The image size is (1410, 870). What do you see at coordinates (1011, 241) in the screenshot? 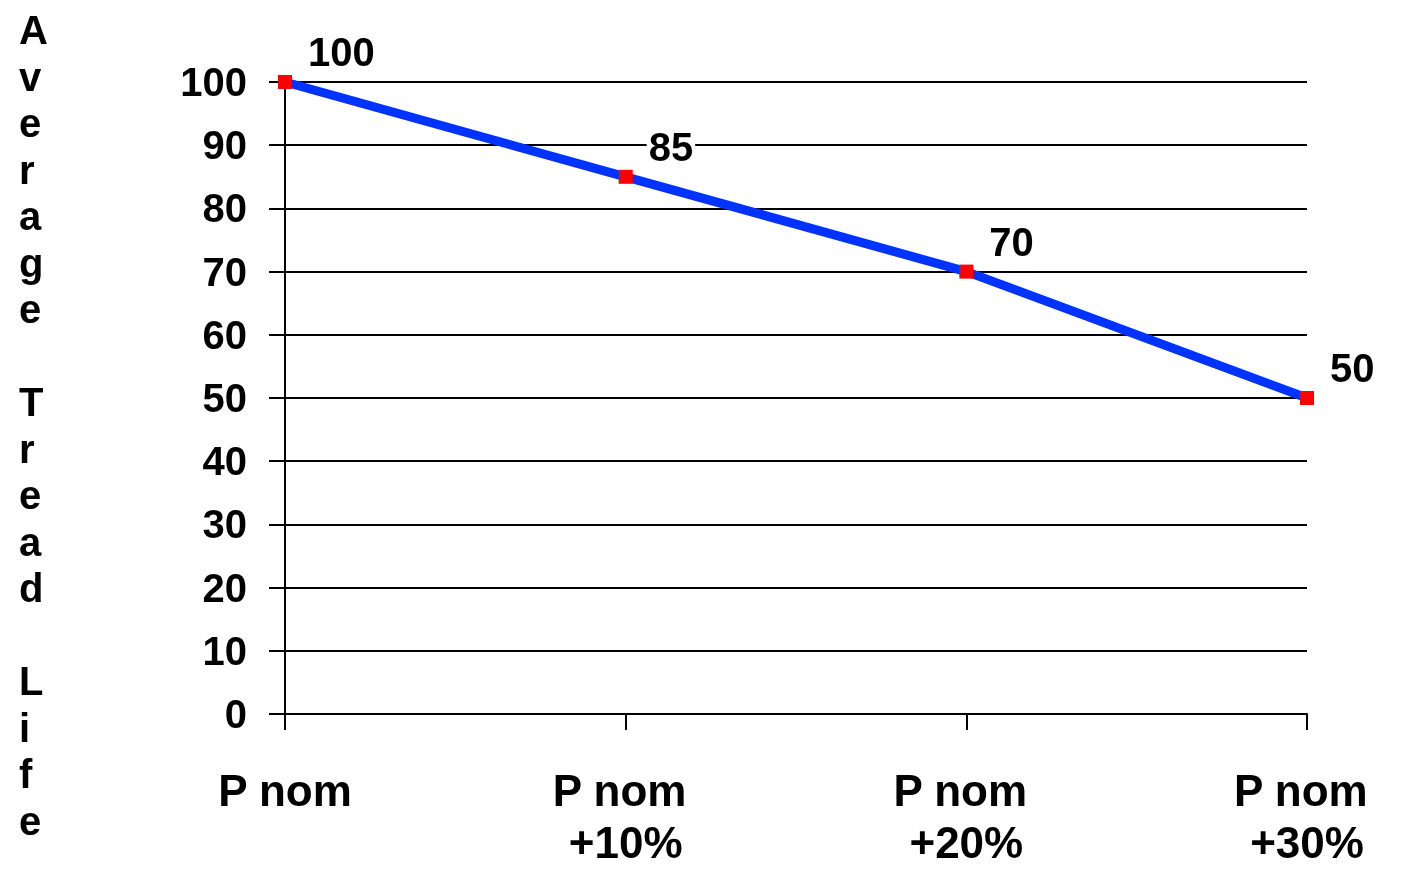
I see `data-label: 70` at bounding box center [1011, 241].